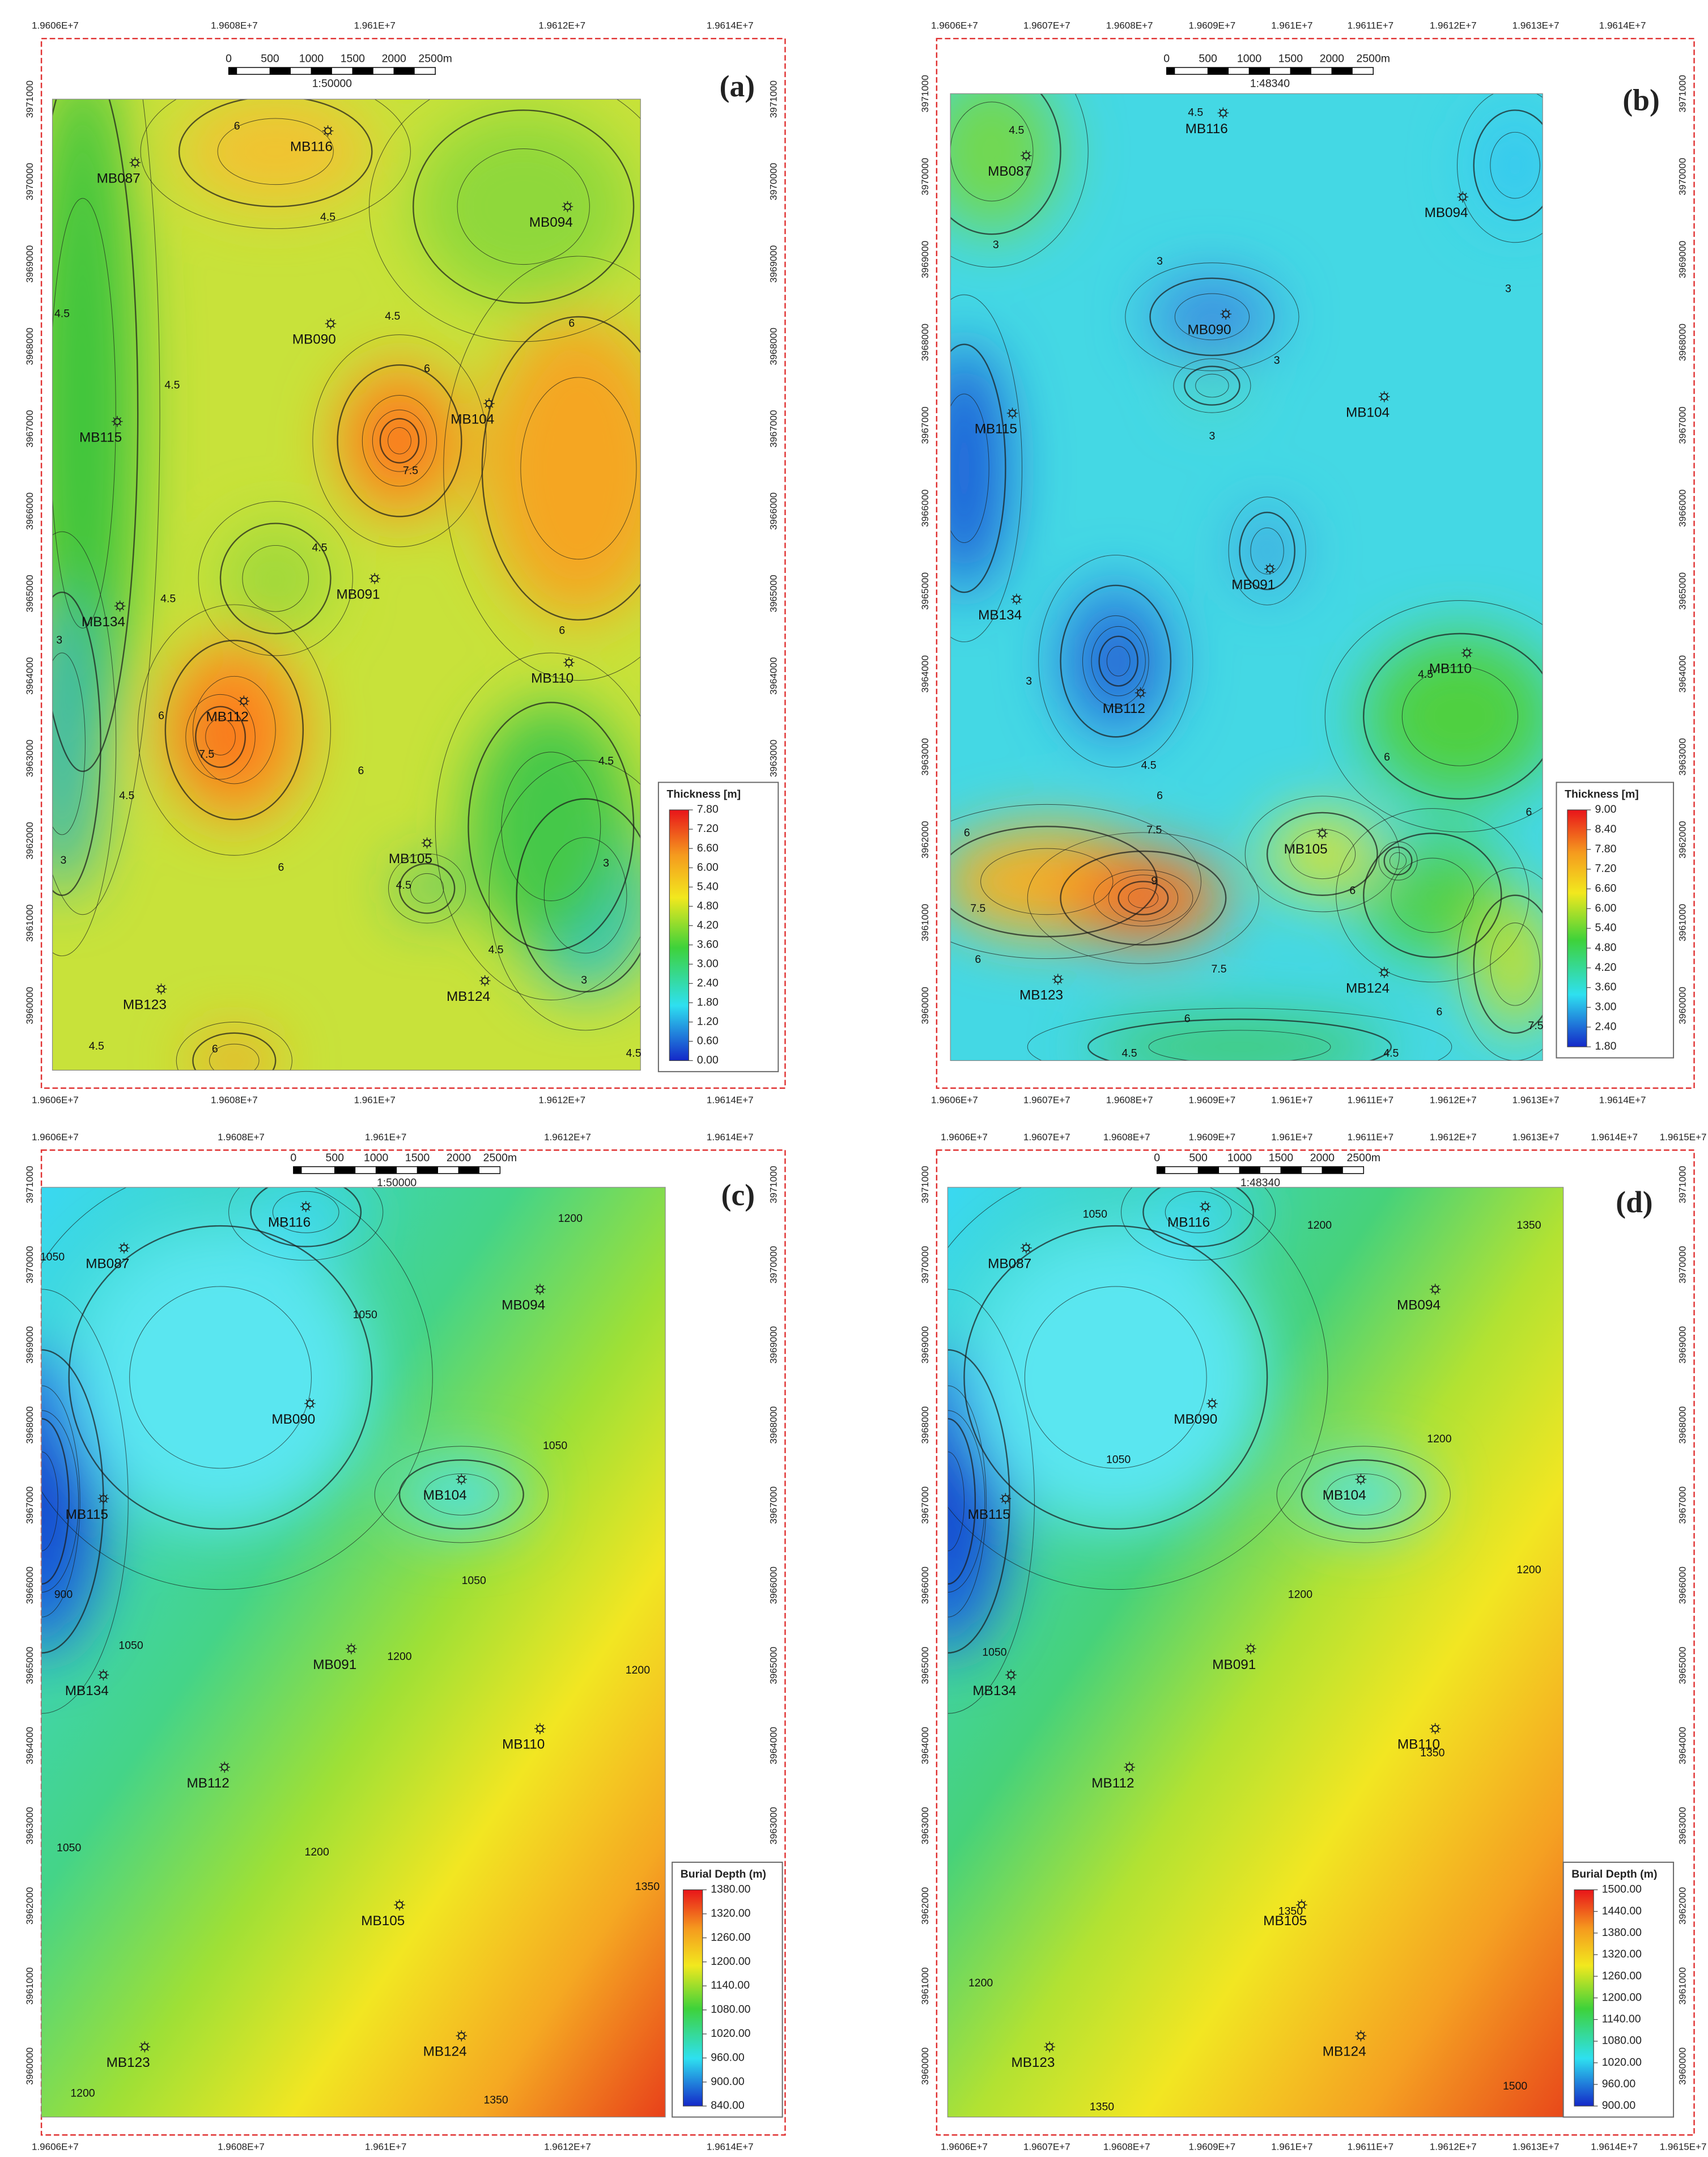 Image resolution: width=1708 pixels, height=2157 pixels. Describe the element at coordinates (723, 1874) in the screenshot. I see `legend-title: Burial Depth (m)` at that location.